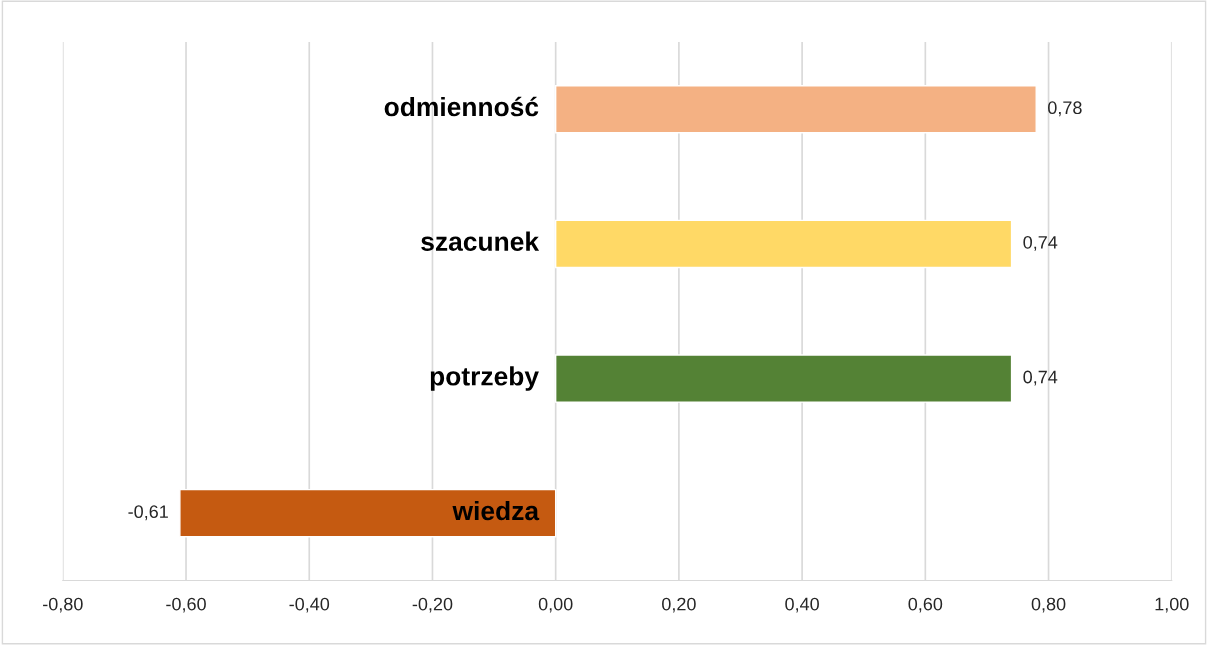  I want to click on x-tick-label: -0,60, so click(186, 605).